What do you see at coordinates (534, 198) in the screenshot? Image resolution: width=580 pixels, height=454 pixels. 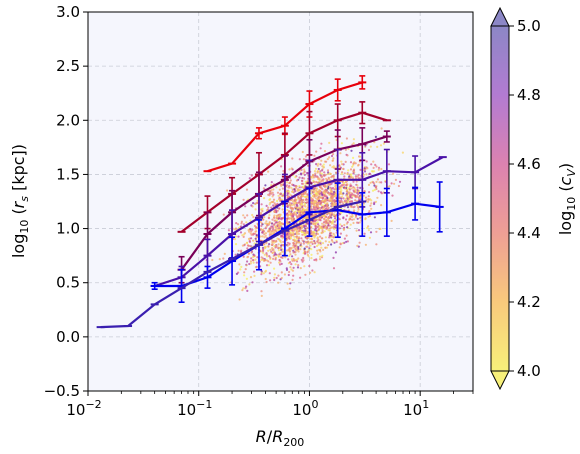 I see `colorbar: 4.0 4.2 4.4 4.6 4.8 5.0 log10 (cV)` at bounding box center [534, 198].